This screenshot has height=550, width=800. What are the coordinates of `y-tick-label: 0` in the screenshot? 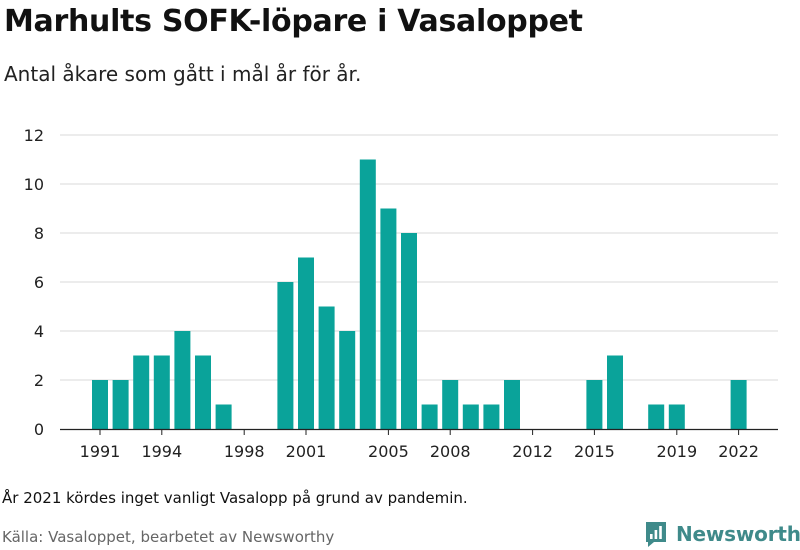 It's located at (39, 429).